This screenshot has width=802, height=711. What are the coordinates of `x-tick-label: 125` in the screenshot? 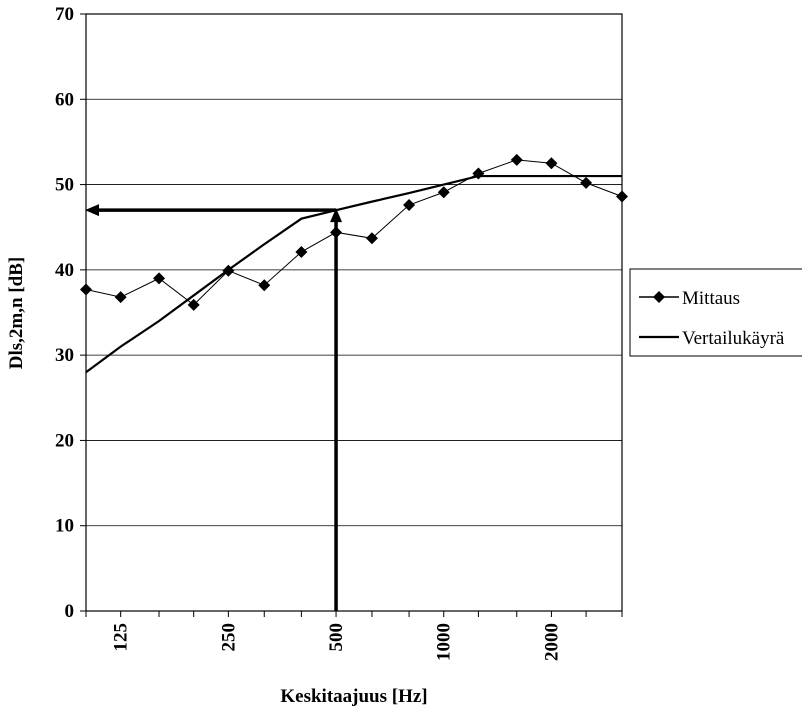 It's located at (121, 637).